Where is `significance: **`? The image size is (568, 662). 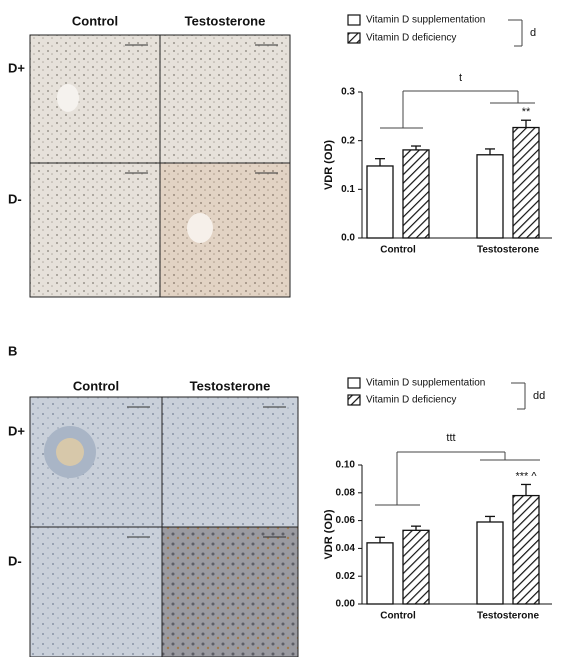 significance: ** is located at coordinates (526, 112).